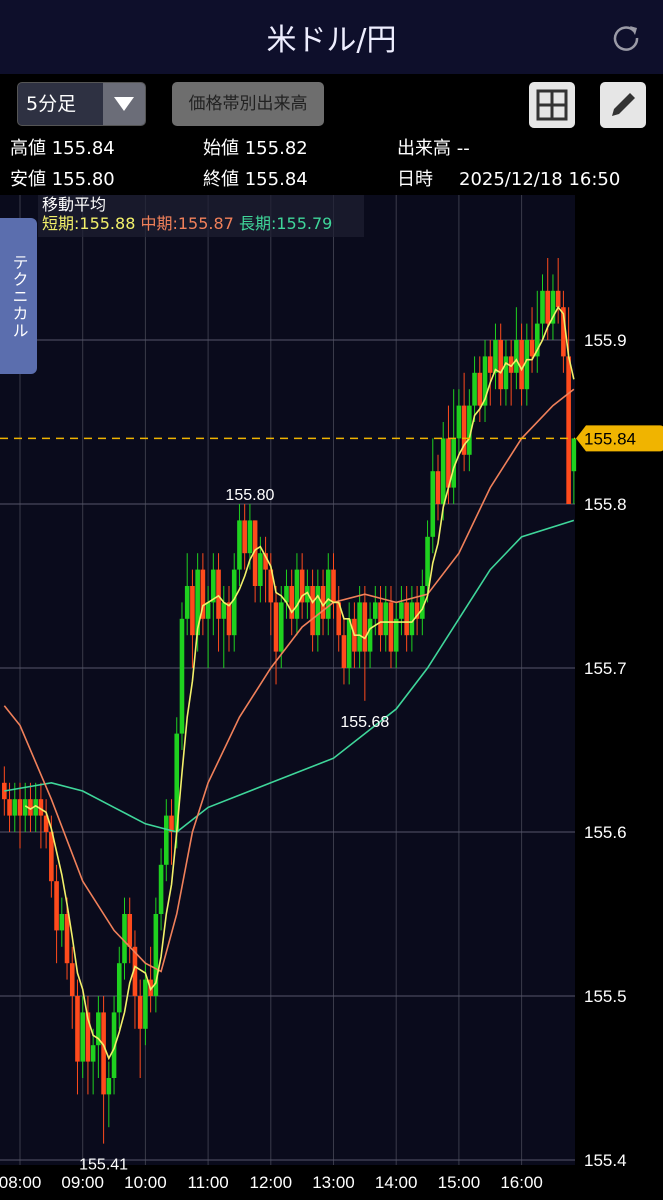 Image resolution: width=663 pixels, height=1200 pixels. I want to click on header: 米ドル/円, so click(331, 37).